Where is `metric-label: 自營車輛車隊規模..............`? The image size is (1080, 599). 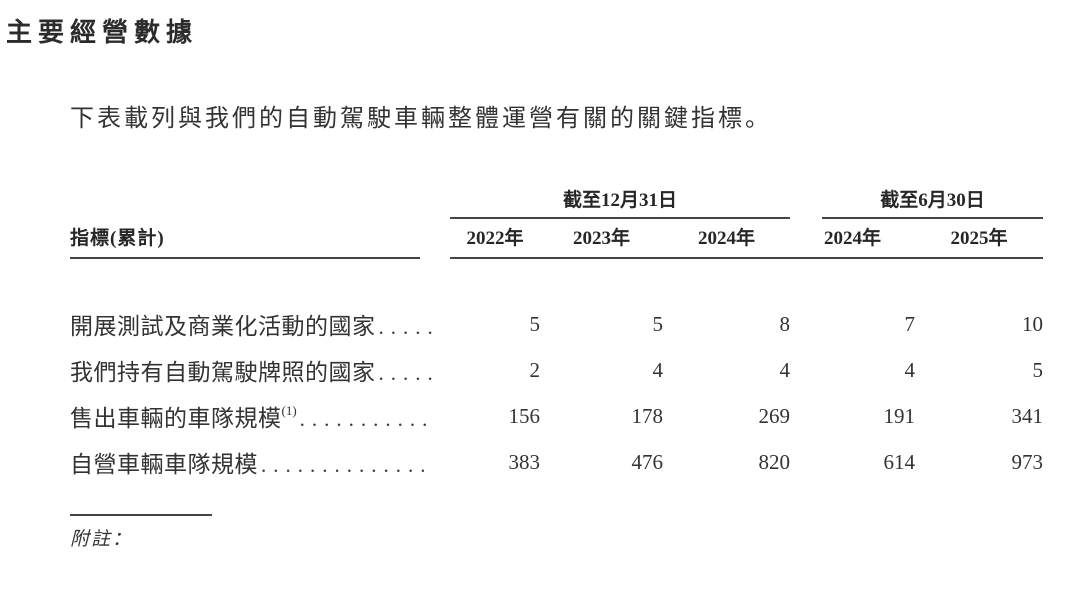
metric-label: 自營車輛車隊規模.............. is located at coordinates (251, 464).